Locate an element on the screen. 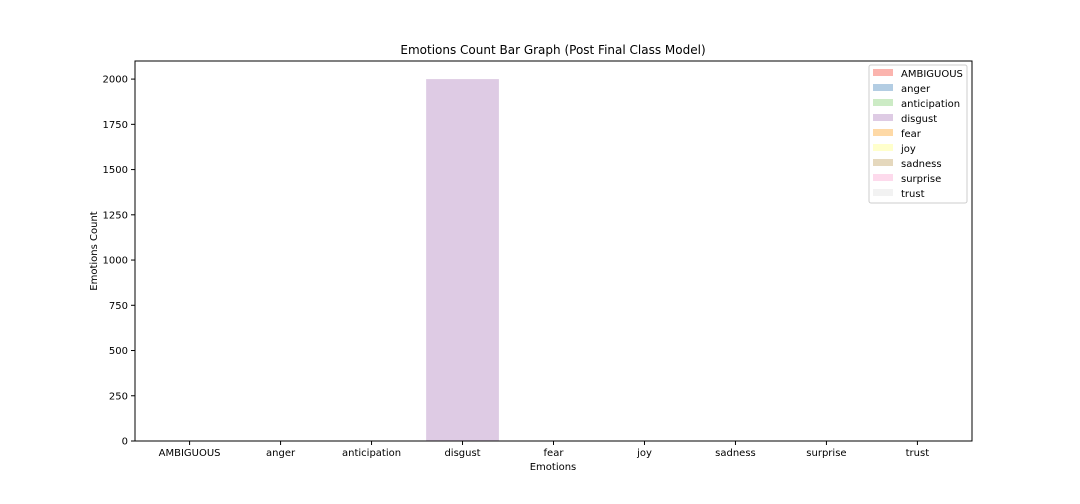  legend-swatch-fear is located at coordinates (883, 132).